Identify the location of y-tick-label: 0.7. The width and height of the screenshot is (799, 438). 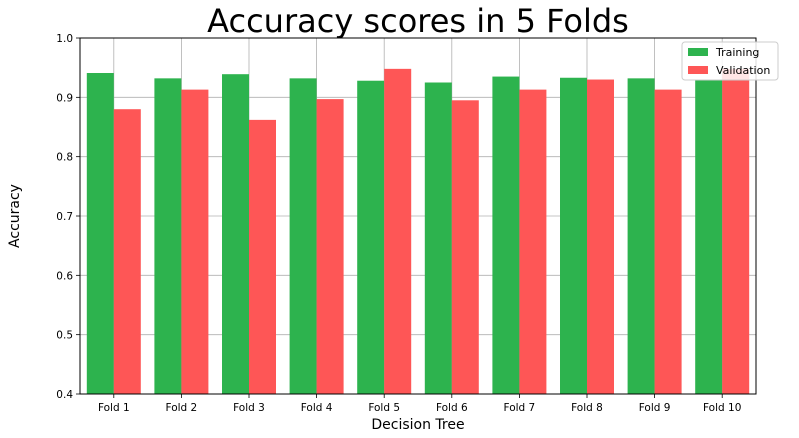
(64, 217).